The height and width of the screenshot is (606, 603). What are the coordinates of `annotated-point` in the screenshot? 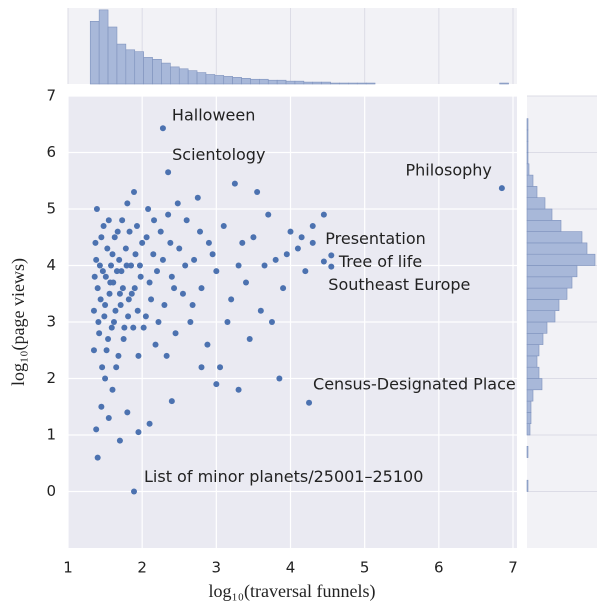 It's located at (331, 266).